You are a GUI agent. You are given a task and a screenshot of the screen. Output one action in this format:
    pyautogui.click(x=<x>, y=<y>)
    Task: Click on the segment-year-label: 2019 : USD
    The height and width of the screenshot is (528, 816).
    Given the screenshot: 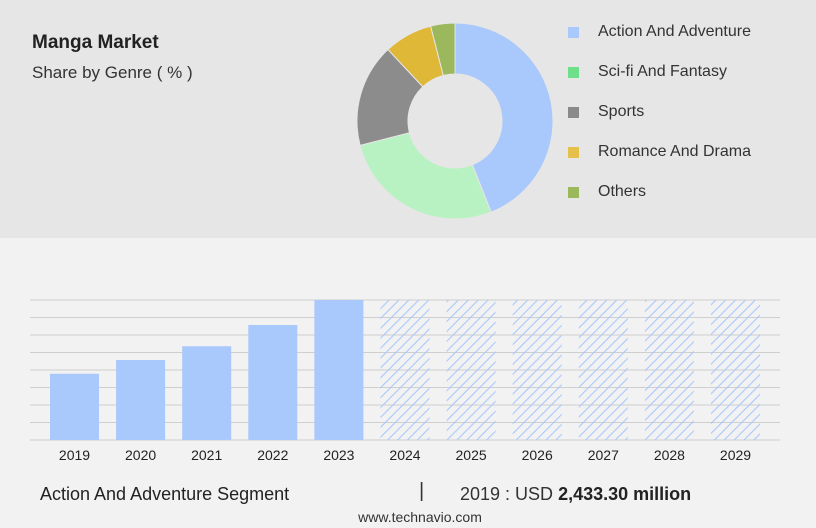 What is the action you would take?
    pyautogui.click(x=507, y=494)
    